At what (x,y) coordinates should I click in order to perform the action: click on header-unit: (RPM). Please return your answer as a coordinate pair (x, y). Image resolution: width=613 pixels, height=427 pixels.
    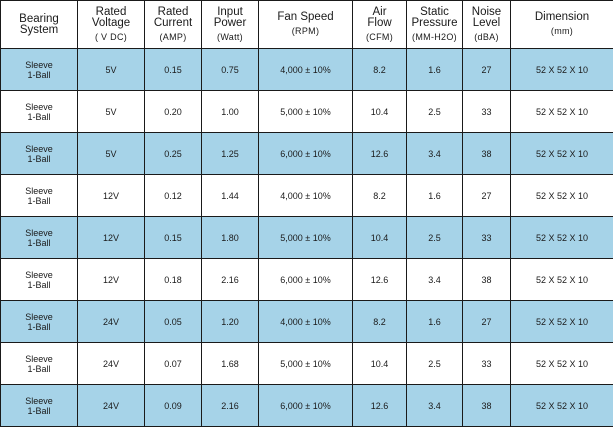
    Looking at the image, I should click on (305, 31).